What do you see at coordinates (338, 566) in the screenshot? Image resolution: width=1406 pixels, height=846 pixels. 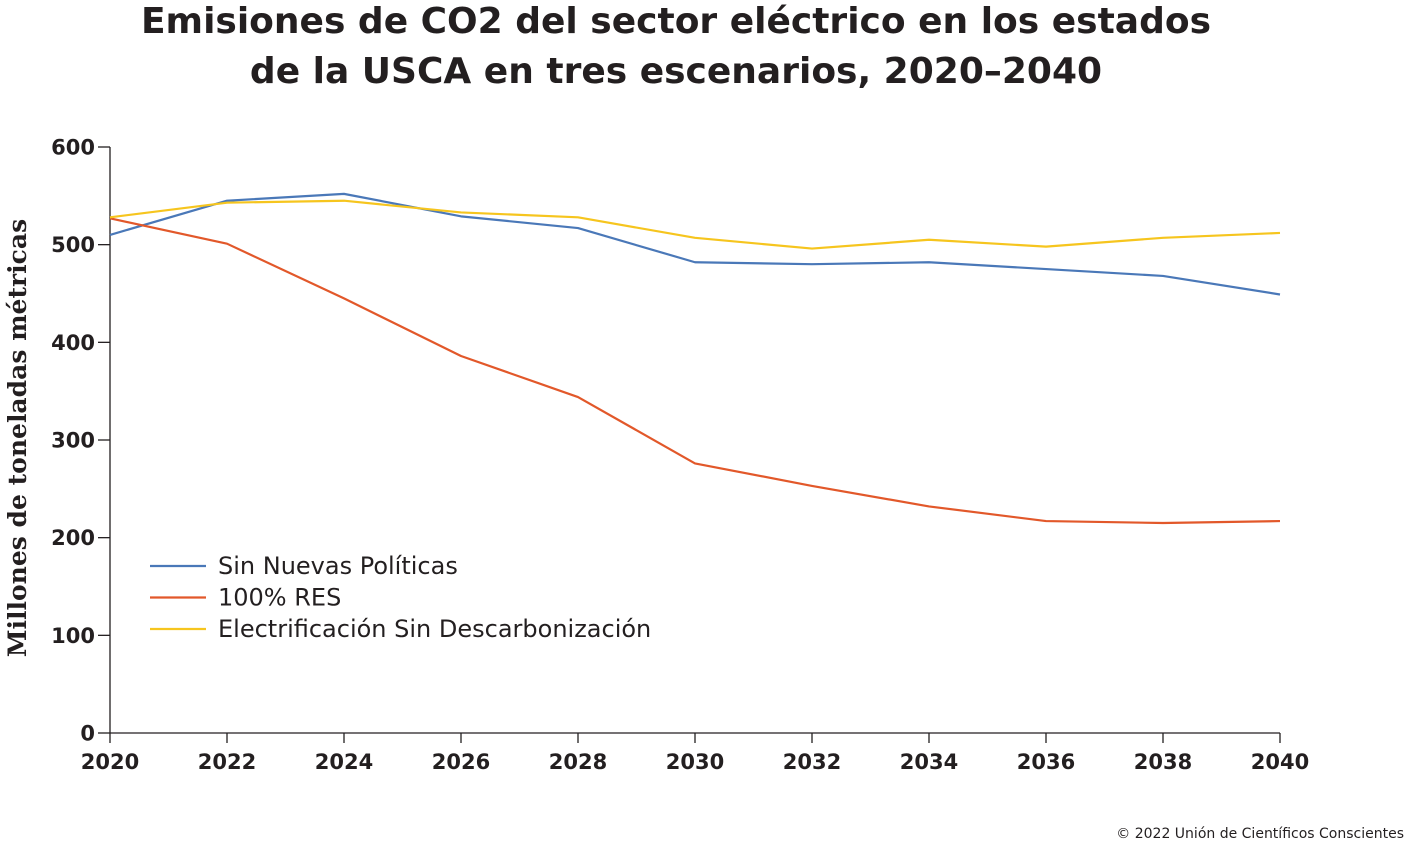 I see `legend-label-1: Sin Nuevas Políticas` at bounding box center [338, 566].